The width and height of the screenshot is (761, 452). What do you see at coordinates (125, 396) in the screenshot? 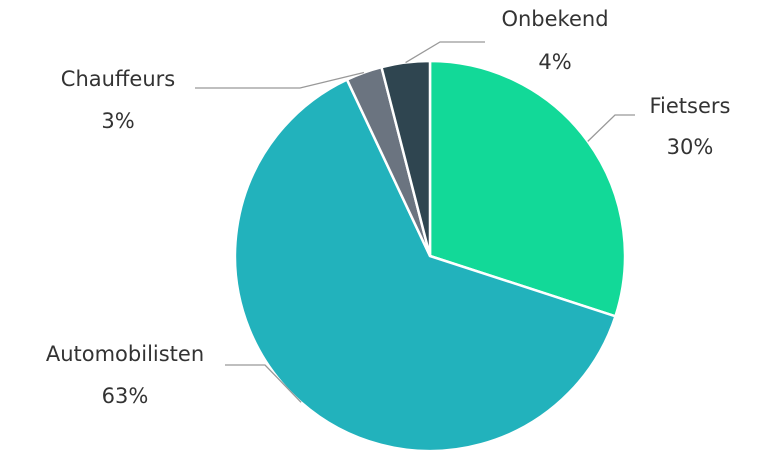
I see `slice-value-label: 63%` at bounding box center [125, 396].